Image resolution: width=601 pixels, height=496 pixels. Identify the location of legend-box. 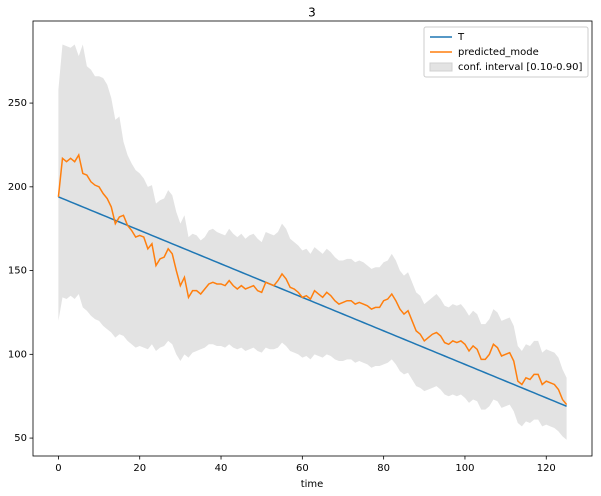
(506, 52).